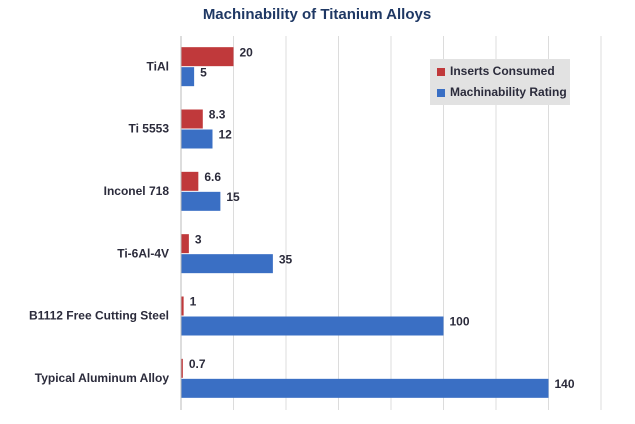  I want to click on value-label: 1, so click(193, 302).